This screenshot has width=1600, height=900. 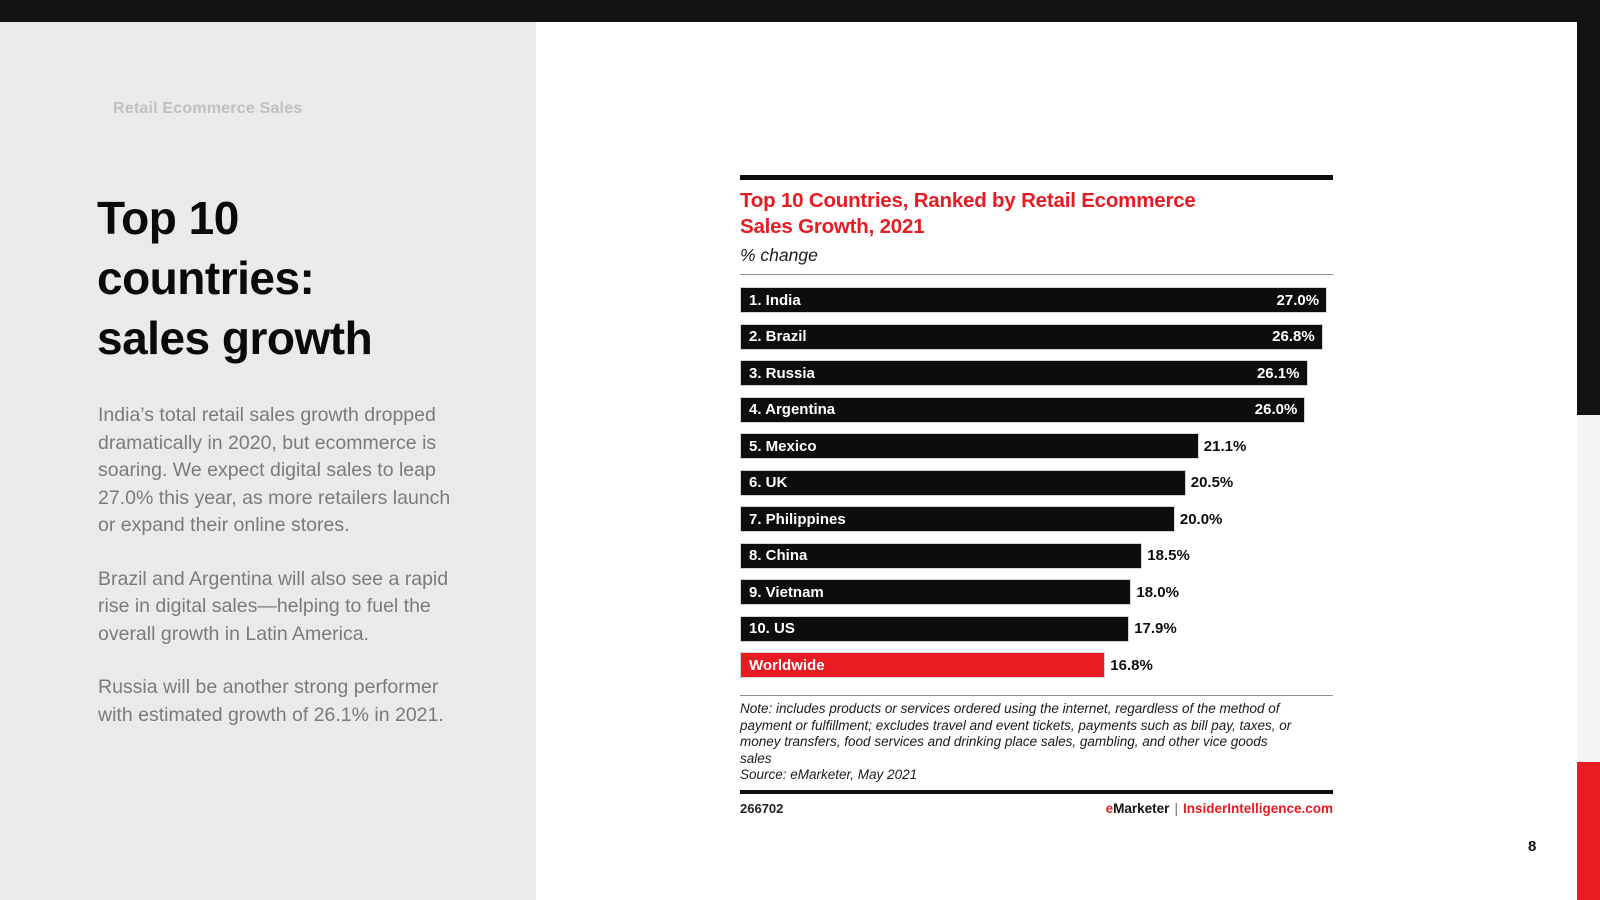 I want to click on bar-row: Worldwide 16.8%, so click(x=1036, y=665).